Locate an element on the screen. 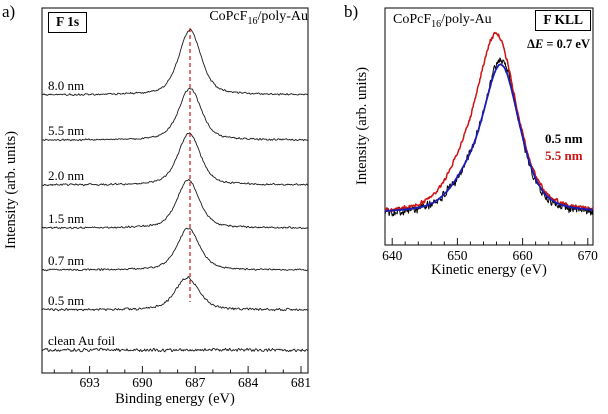 This screenshot has width=608, height=414. energy-variable: E is located at coordinates (539, 44).